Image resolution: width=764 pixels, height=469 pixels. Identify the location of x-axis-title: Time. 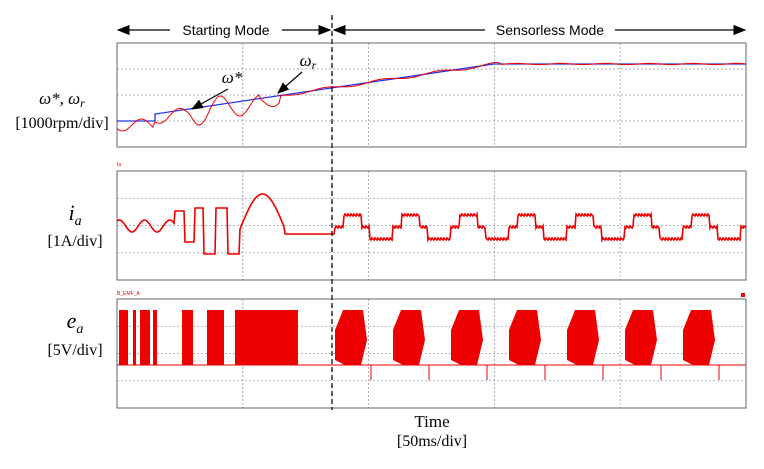
(431, 421).